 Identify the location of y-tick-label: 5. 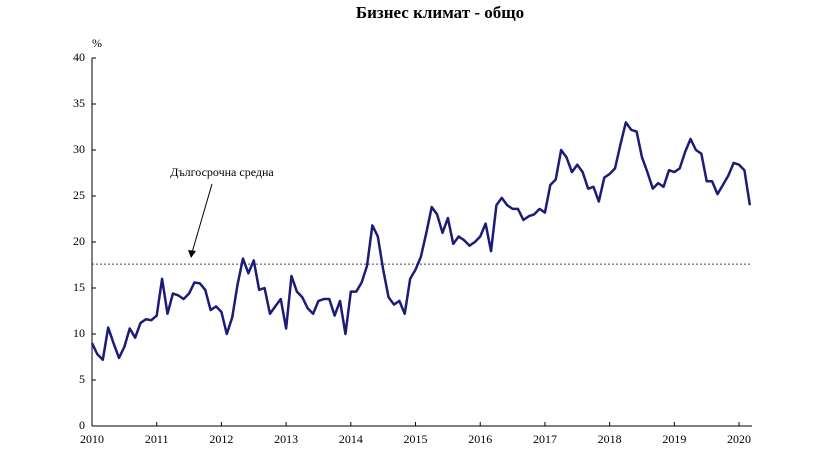
(82, 379).